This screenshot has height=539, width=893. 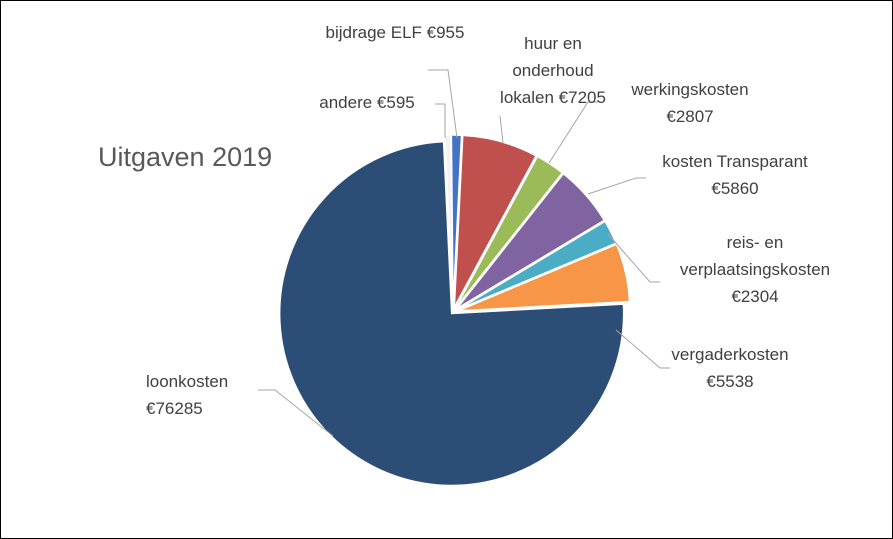 I want to click on category-label: andere, so click(x=346, y=102).